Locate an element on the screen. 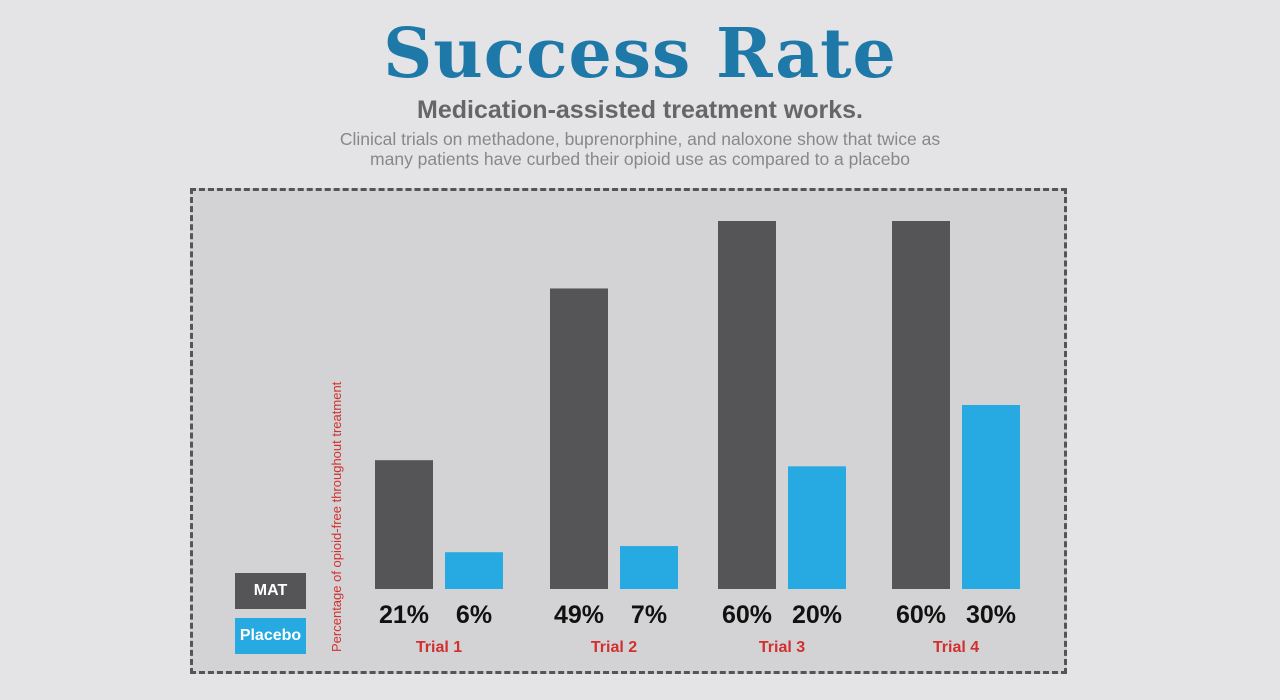 Image resolution: width=1280 pixels, height=700 pixels. value-label-placebo-trial-1: 6% is located at coordinates (474, 615).